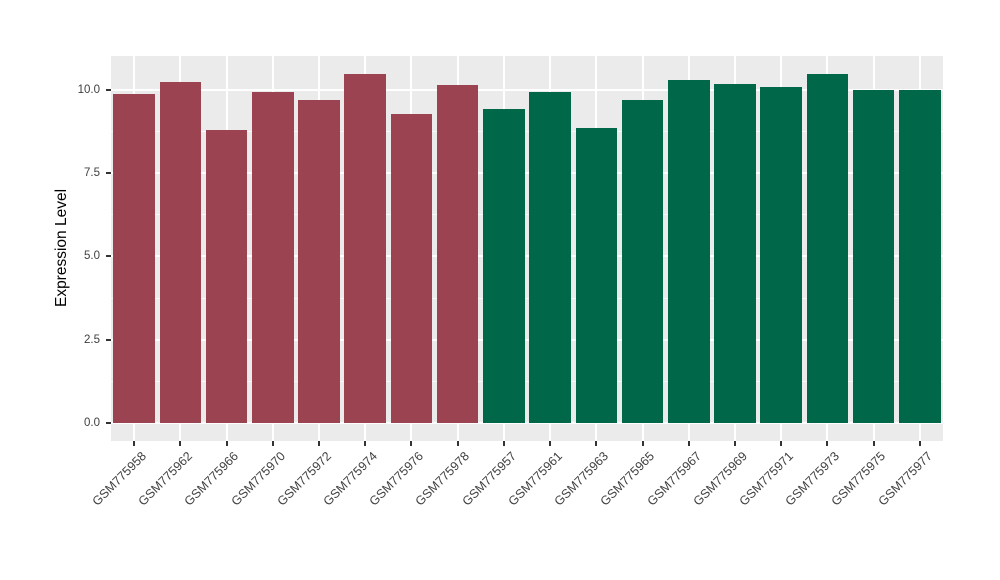  I want to click on y-tick-label: 2.5, so click(92, 339).